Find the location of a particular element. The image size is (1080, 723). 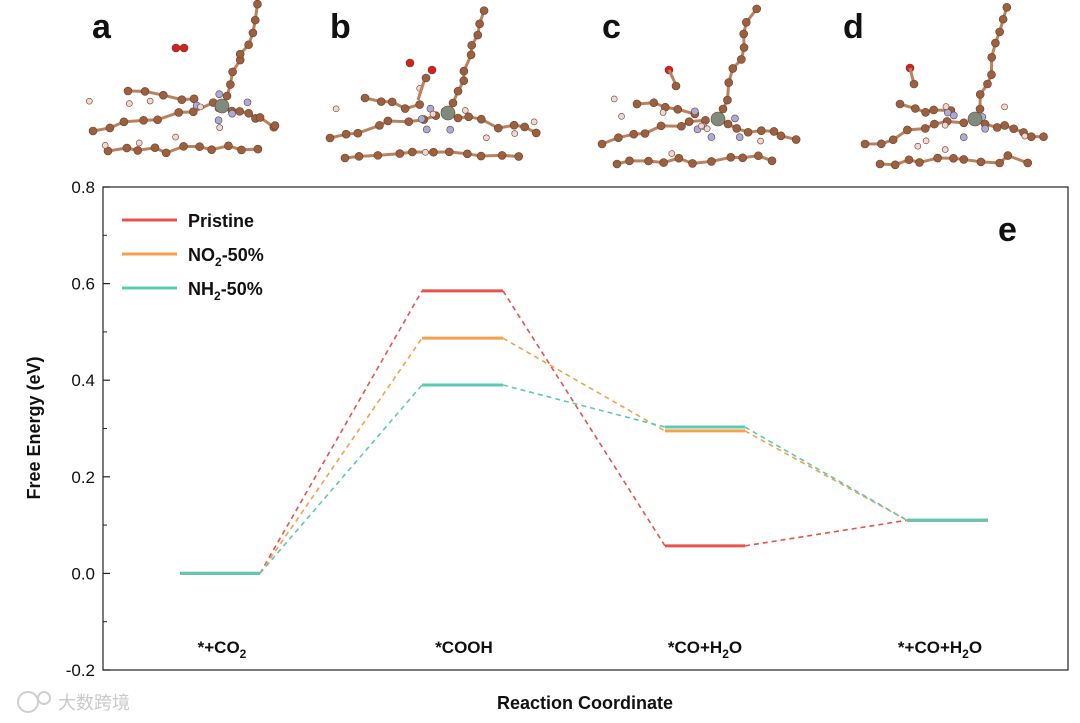

y-tick-label: 0.0 is located at coordinates (83, 573).